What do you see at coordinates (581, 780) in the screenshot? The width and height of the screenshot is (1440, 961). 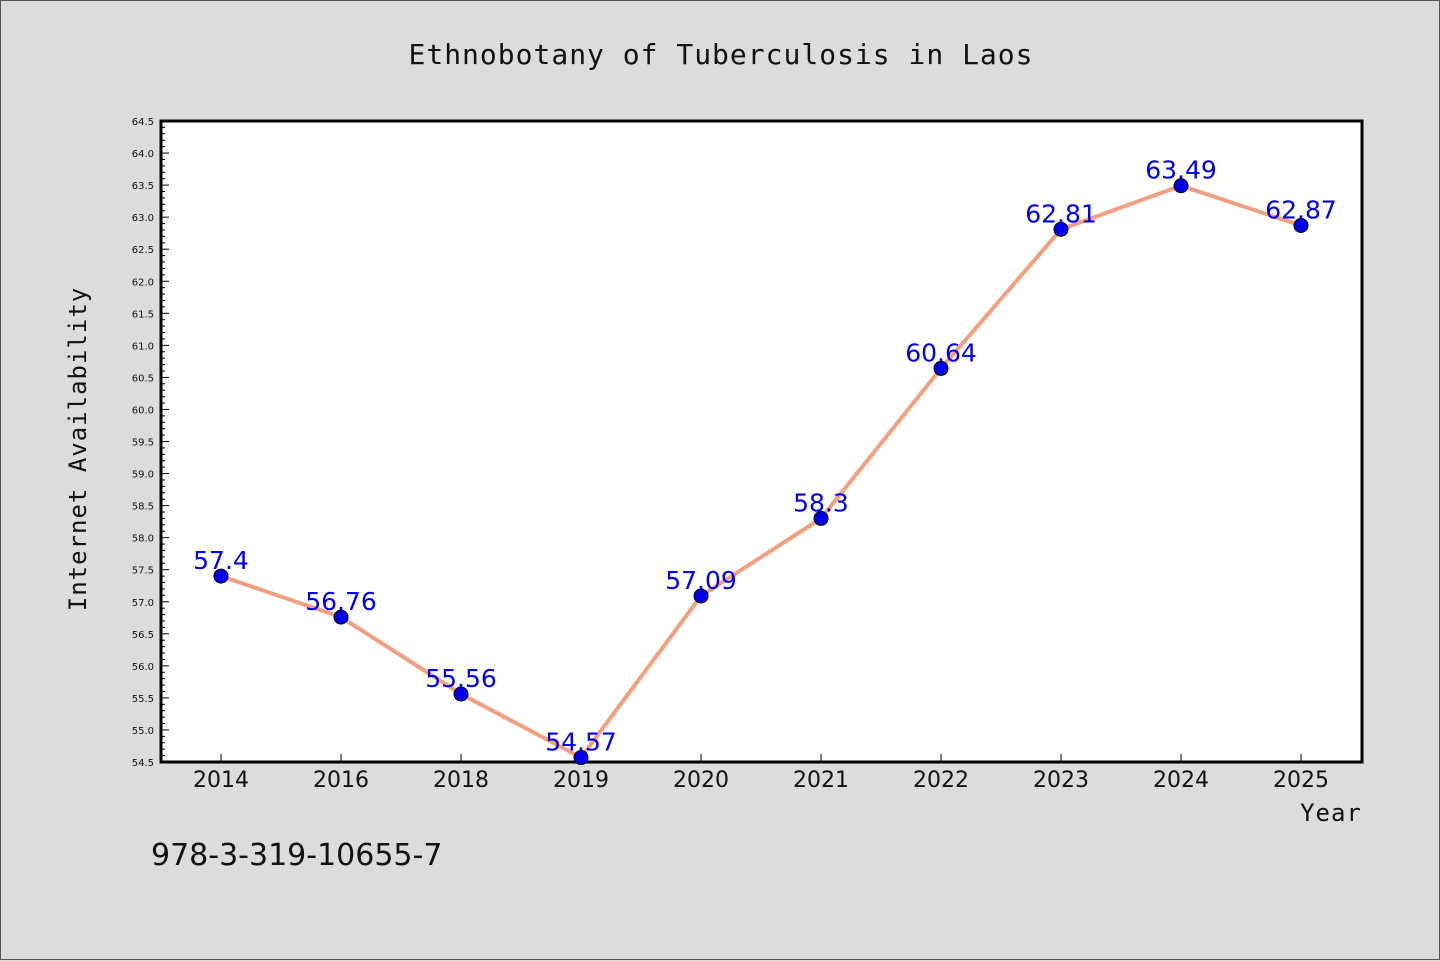 I see `x-tick-label: 2019` at bounding box center [581, 780].